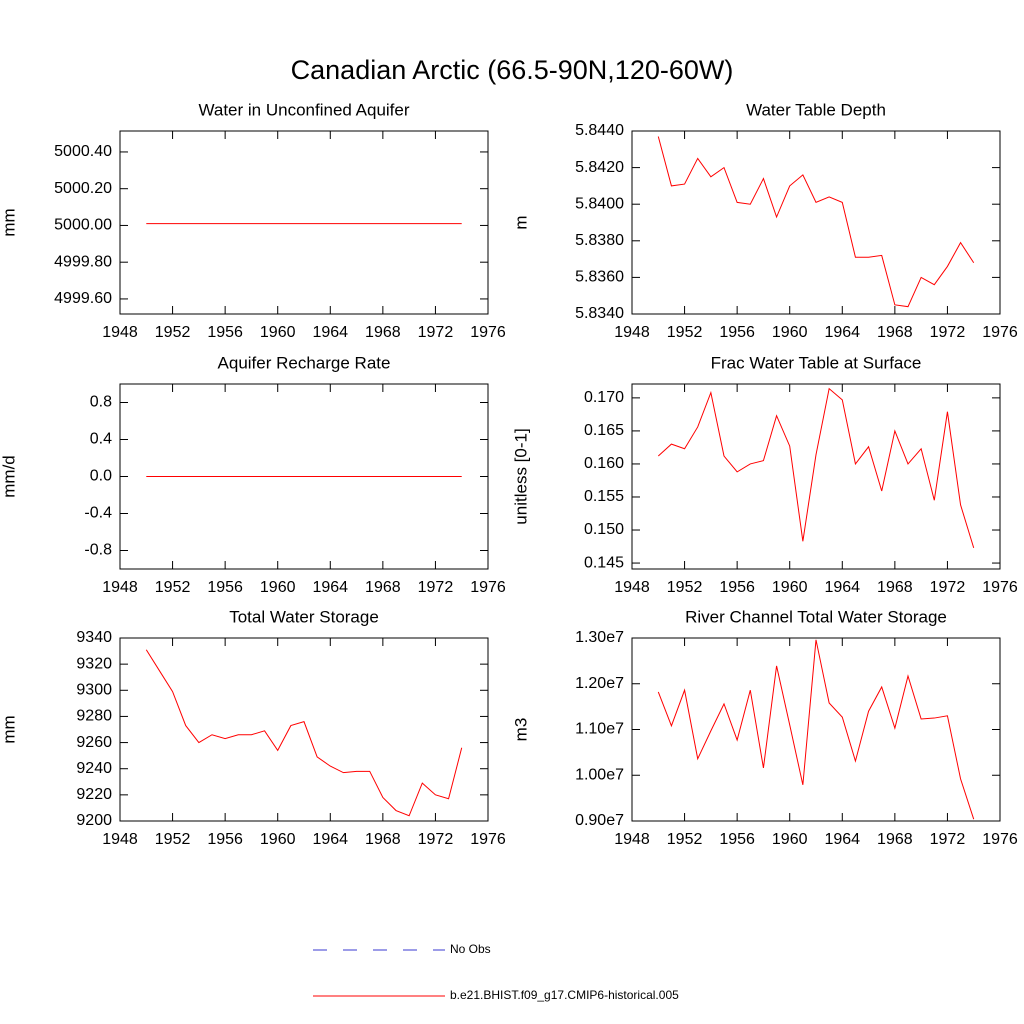 Image resolution: width=1024 pixels, height=1024 pixels. I want to click on y-tick-label: 1.00e7, so click(599, 774).